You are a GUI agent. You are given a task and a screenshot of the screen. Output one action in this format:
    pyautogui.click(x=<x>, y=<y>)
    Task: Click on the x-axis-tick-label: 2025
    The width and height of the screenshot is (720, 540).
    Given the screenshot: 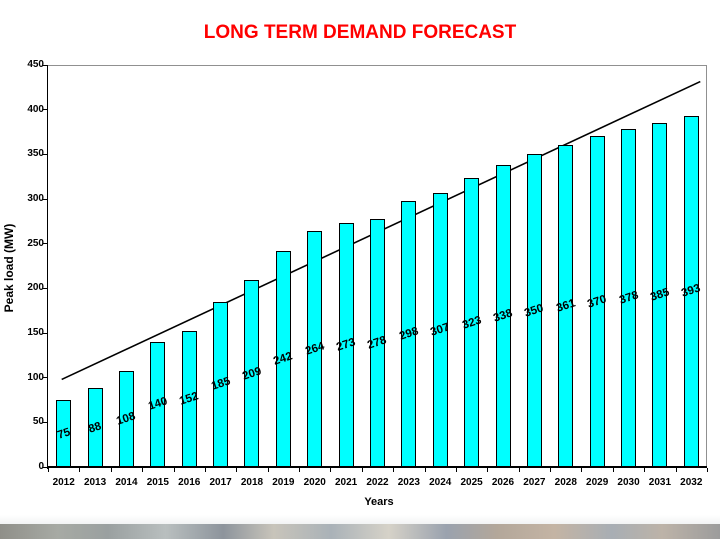 What is the action you would take?
    pyautogui.click(x=471, y=482)
    